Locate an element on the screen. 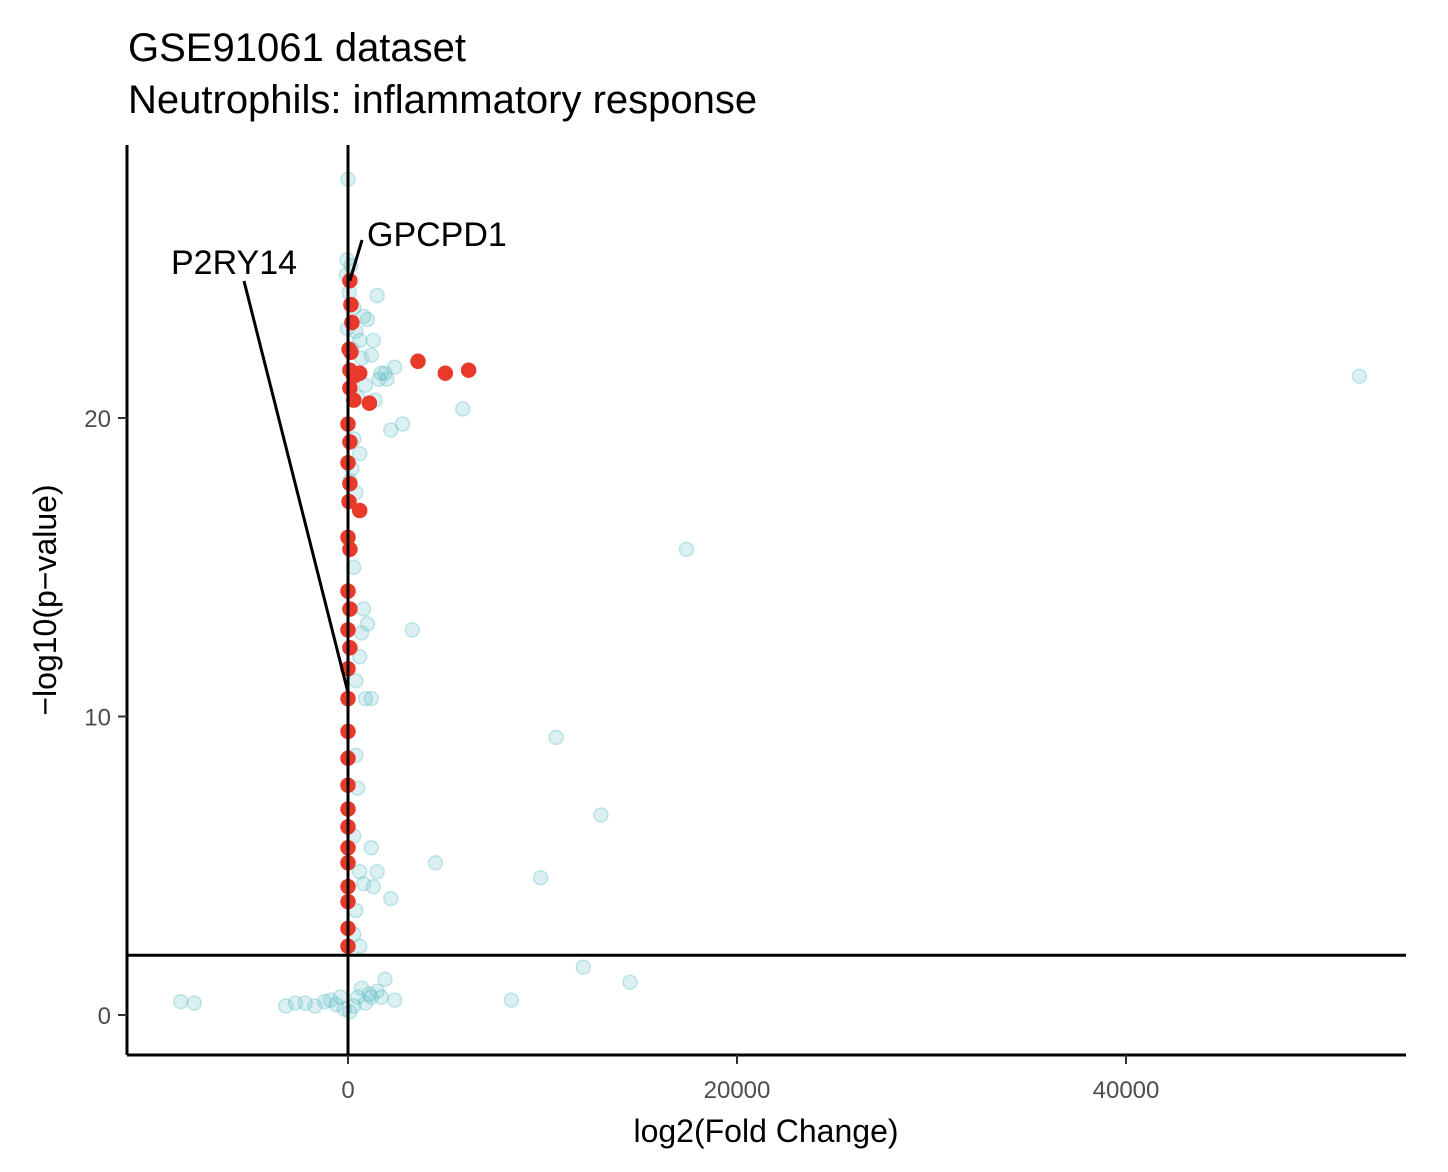 The height and width of the screenshot is (1172, 1448). y-tick-label: 0 is located at coordinates (104, 1016).